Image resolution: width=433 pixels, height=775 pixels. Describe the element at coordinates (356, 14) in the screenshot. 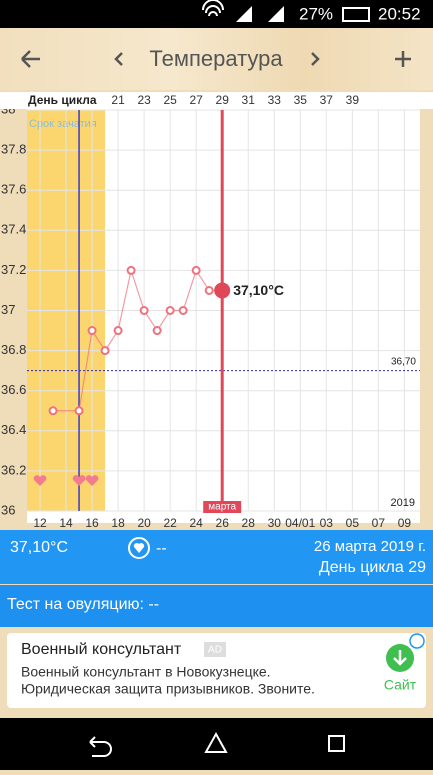

I see `battery-icon` at that location.